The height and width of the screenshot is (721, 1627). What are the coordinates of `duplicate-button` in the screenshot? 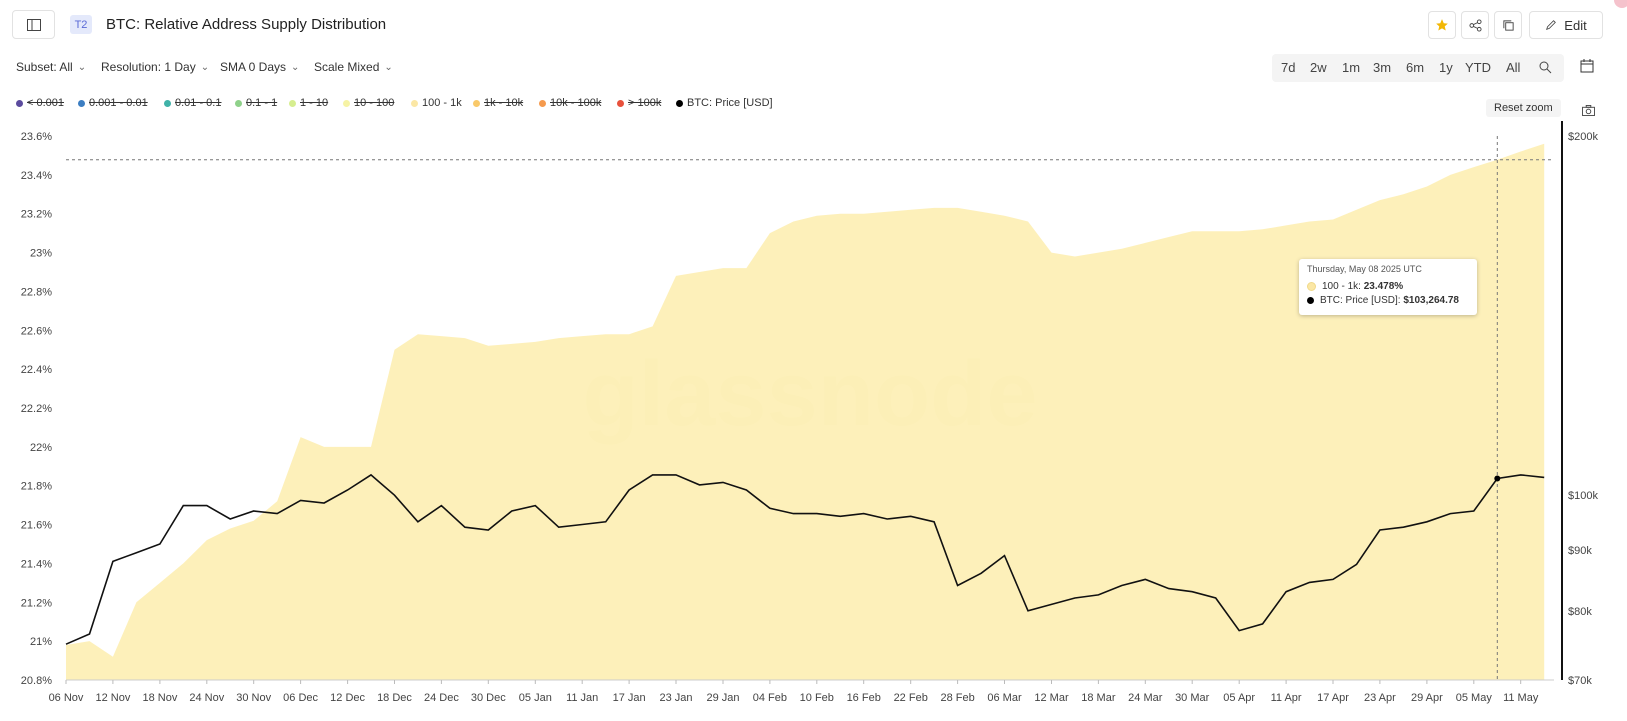 It's located at (1508, 25).